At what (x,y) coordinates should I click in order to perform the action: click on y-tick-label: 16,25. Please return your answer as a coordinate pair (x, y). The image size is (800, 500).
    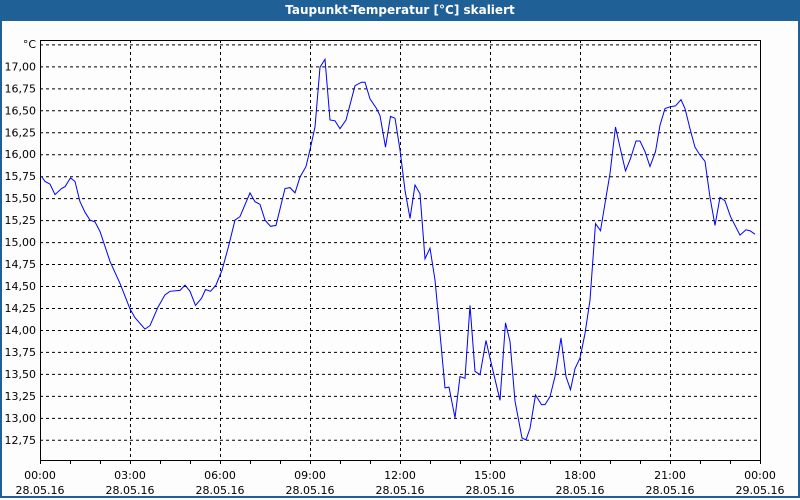
    Looking at the image, I should click on (21, 132).